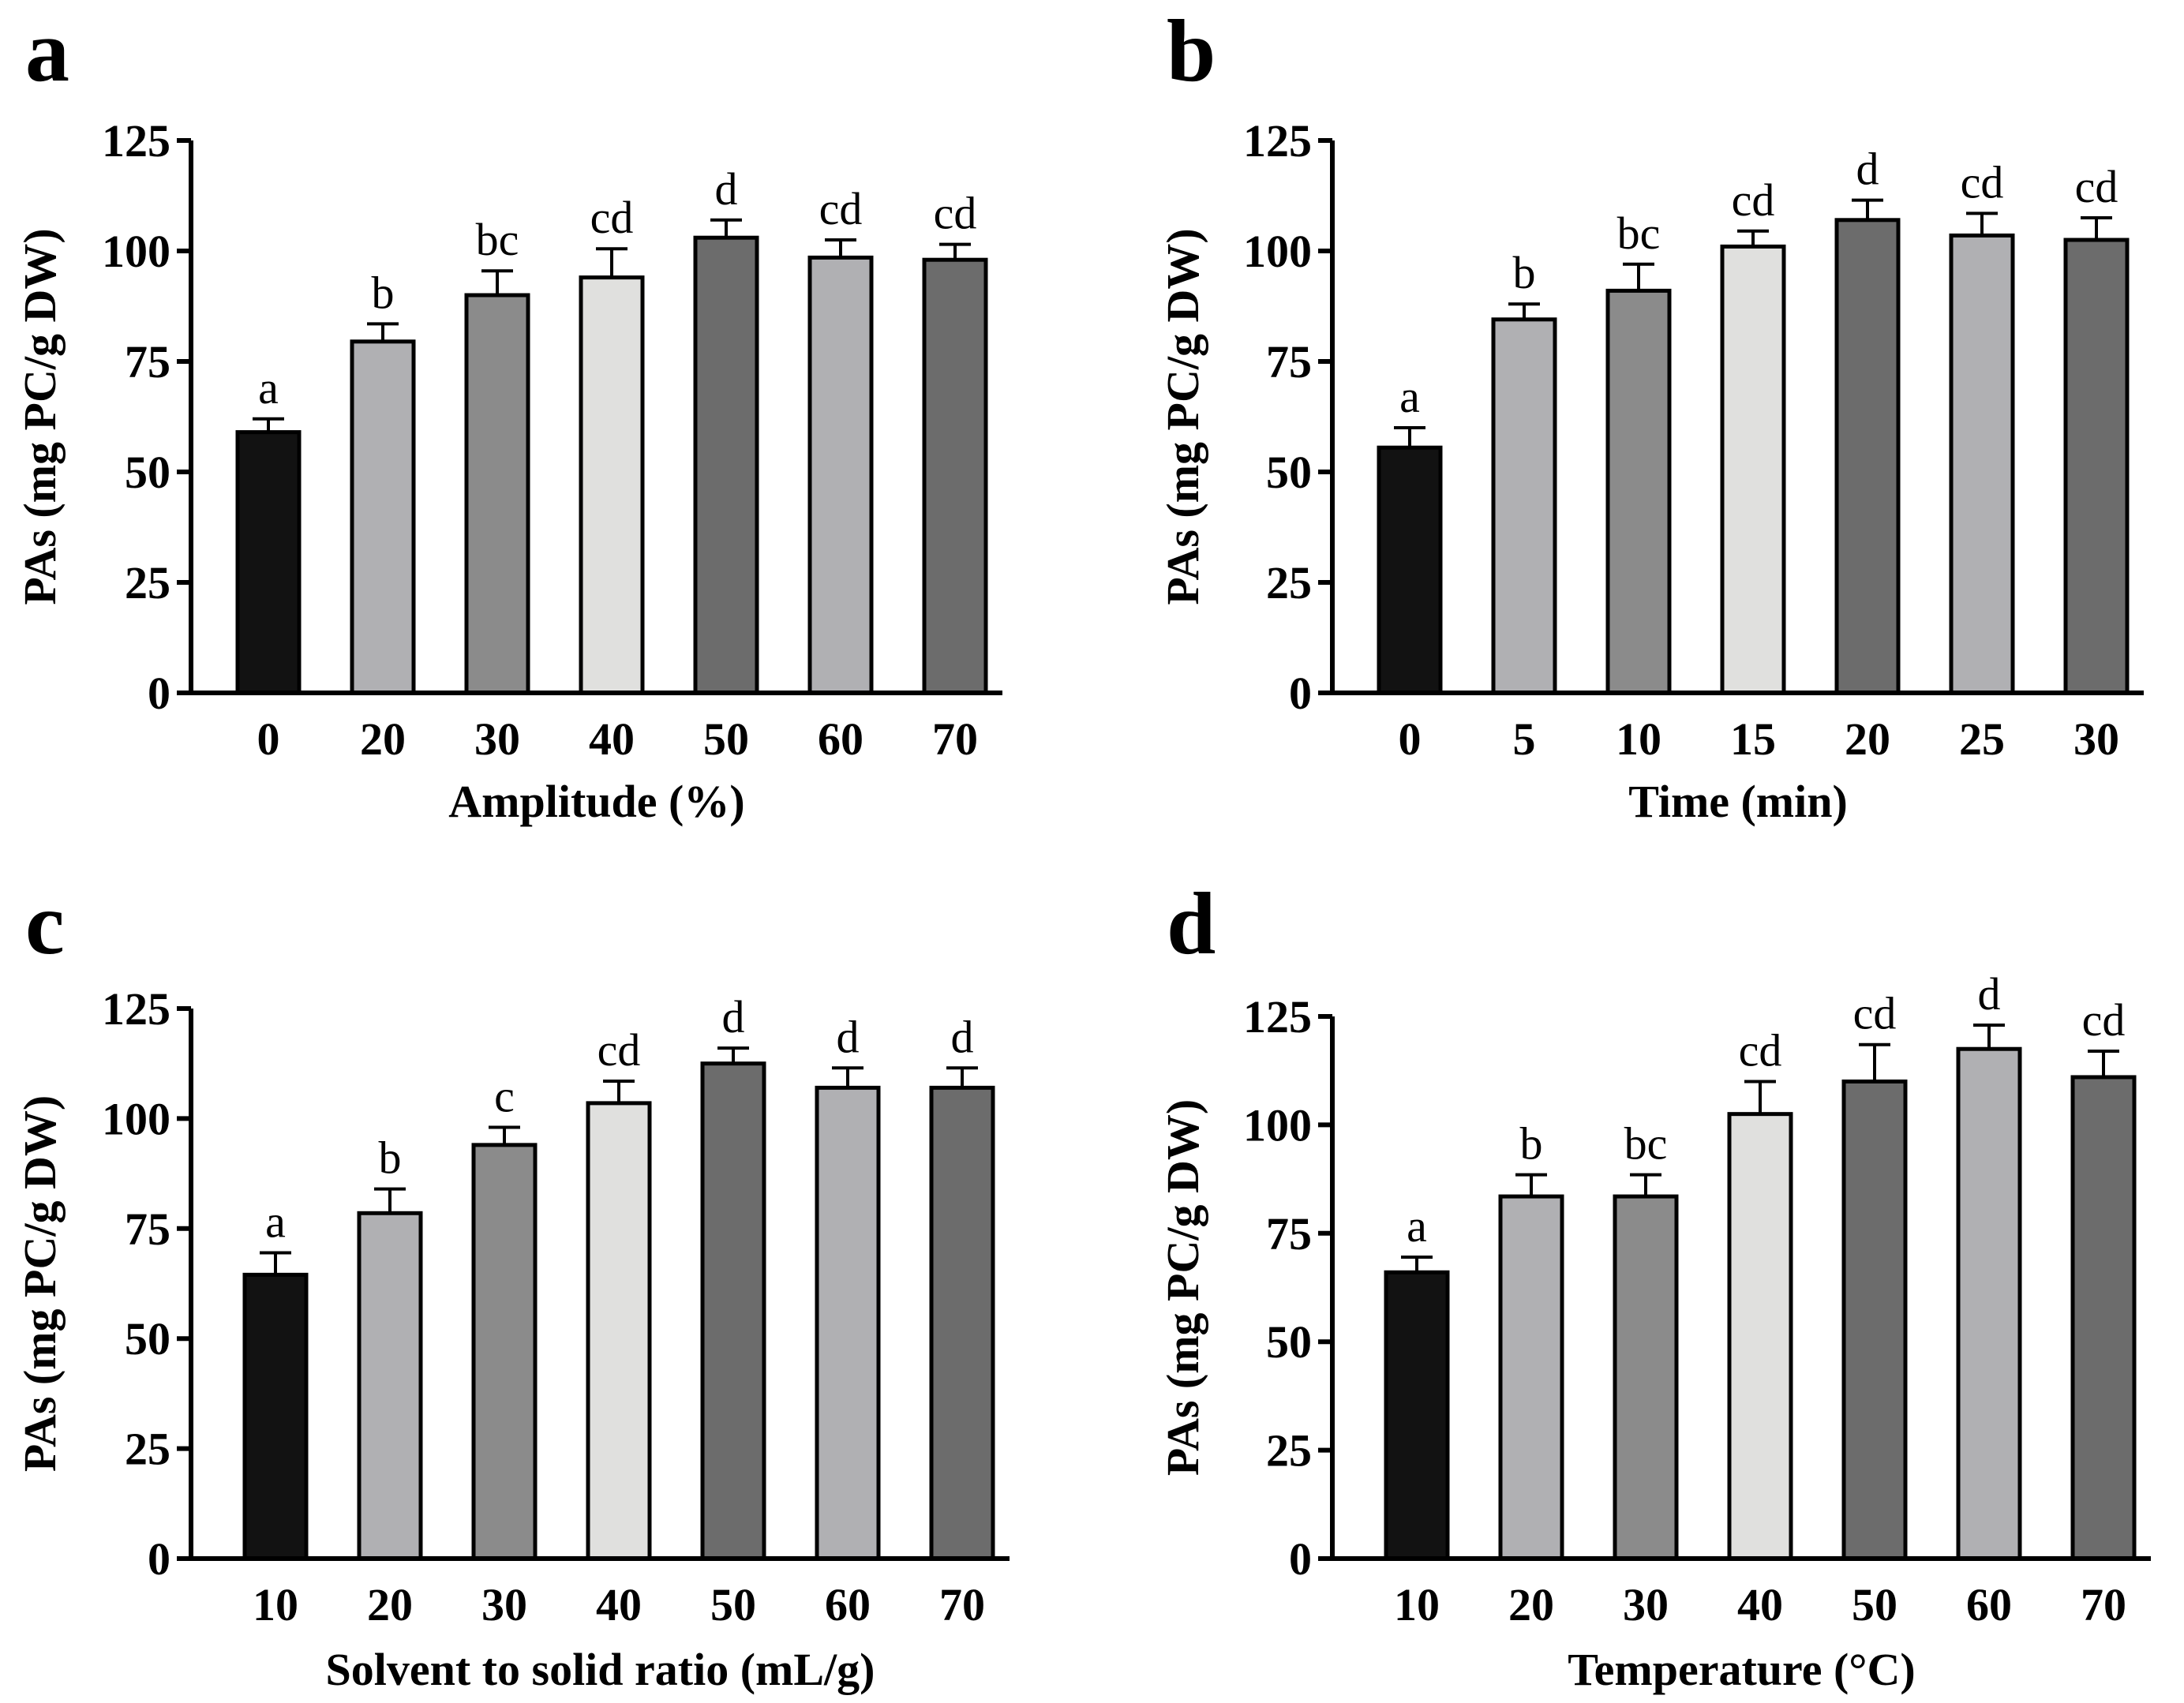 This screenshot has height=1703, width=2184. What do you see at coordinates (1753, 739) in the screenshot?
I see `x-tick-label: 15` at bounding box center [1753, 739].